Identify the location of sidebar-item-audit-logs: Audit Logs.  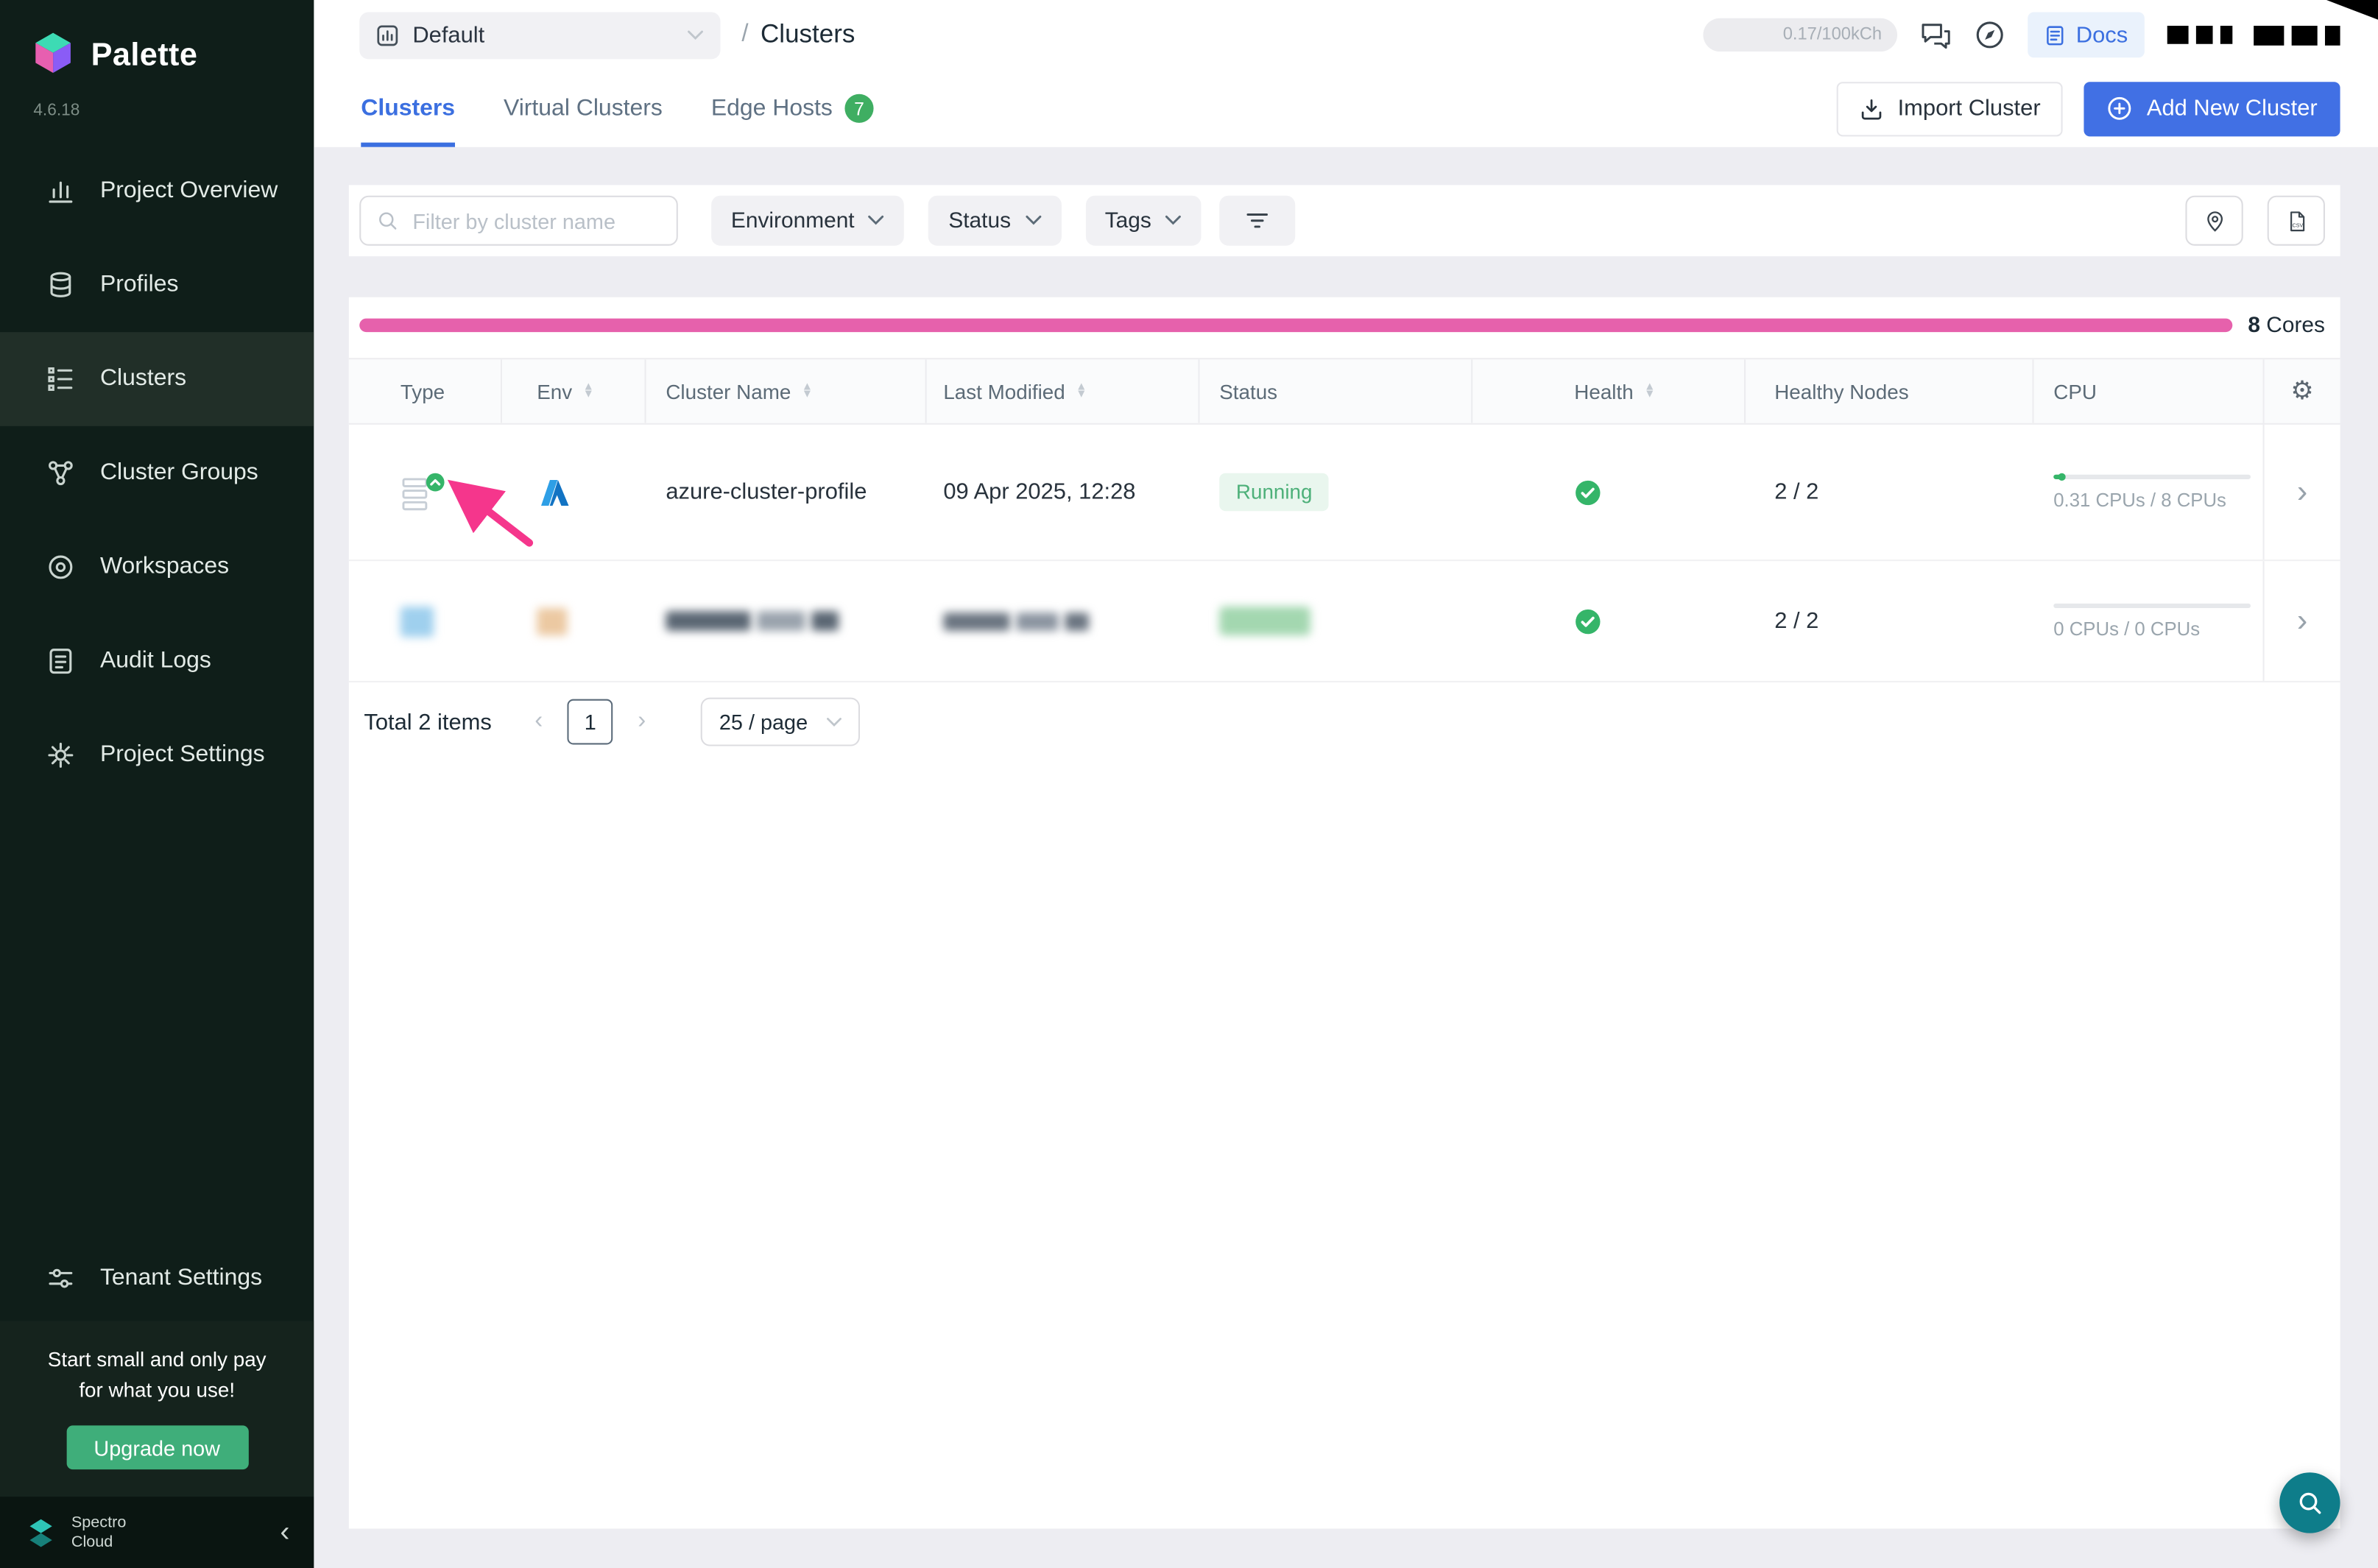
(157, 661).